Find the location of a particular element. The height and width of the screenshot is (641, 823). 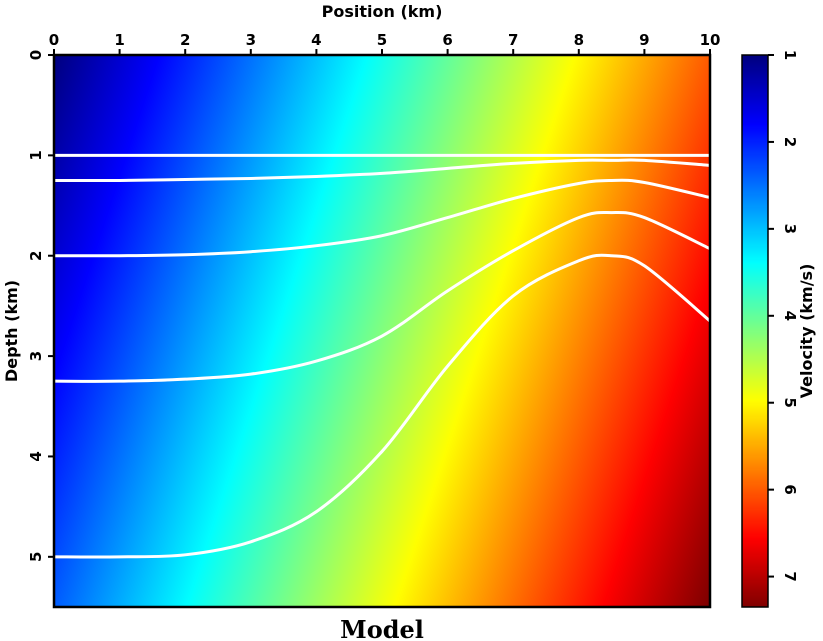

x-tick-label: 8 is located at coordinates (579, 40).